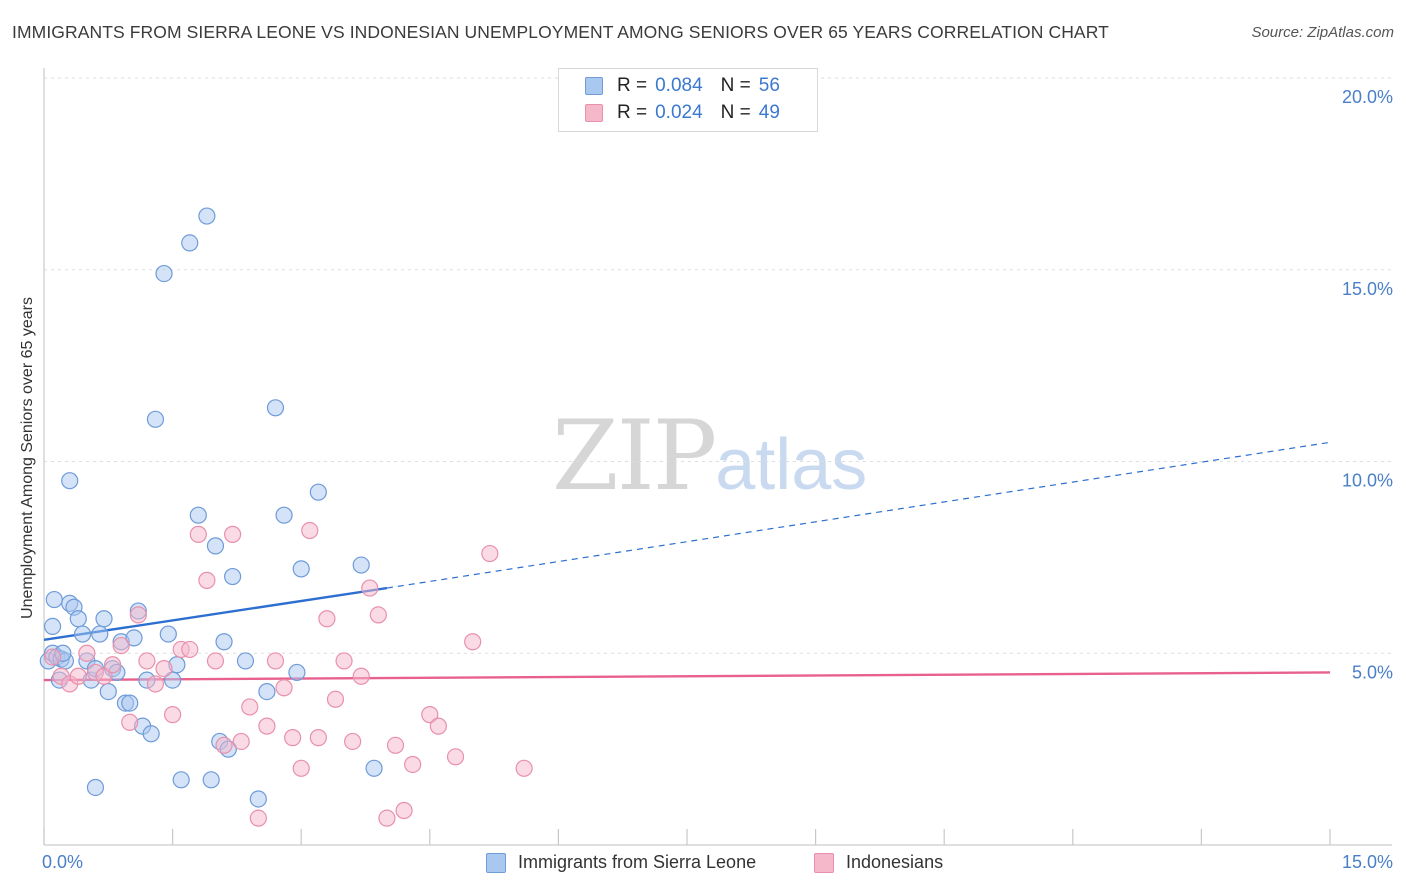 The width and height of the screenshot is (1406, 892). I want to click on legend-n-value: 56, so click(769, 85).